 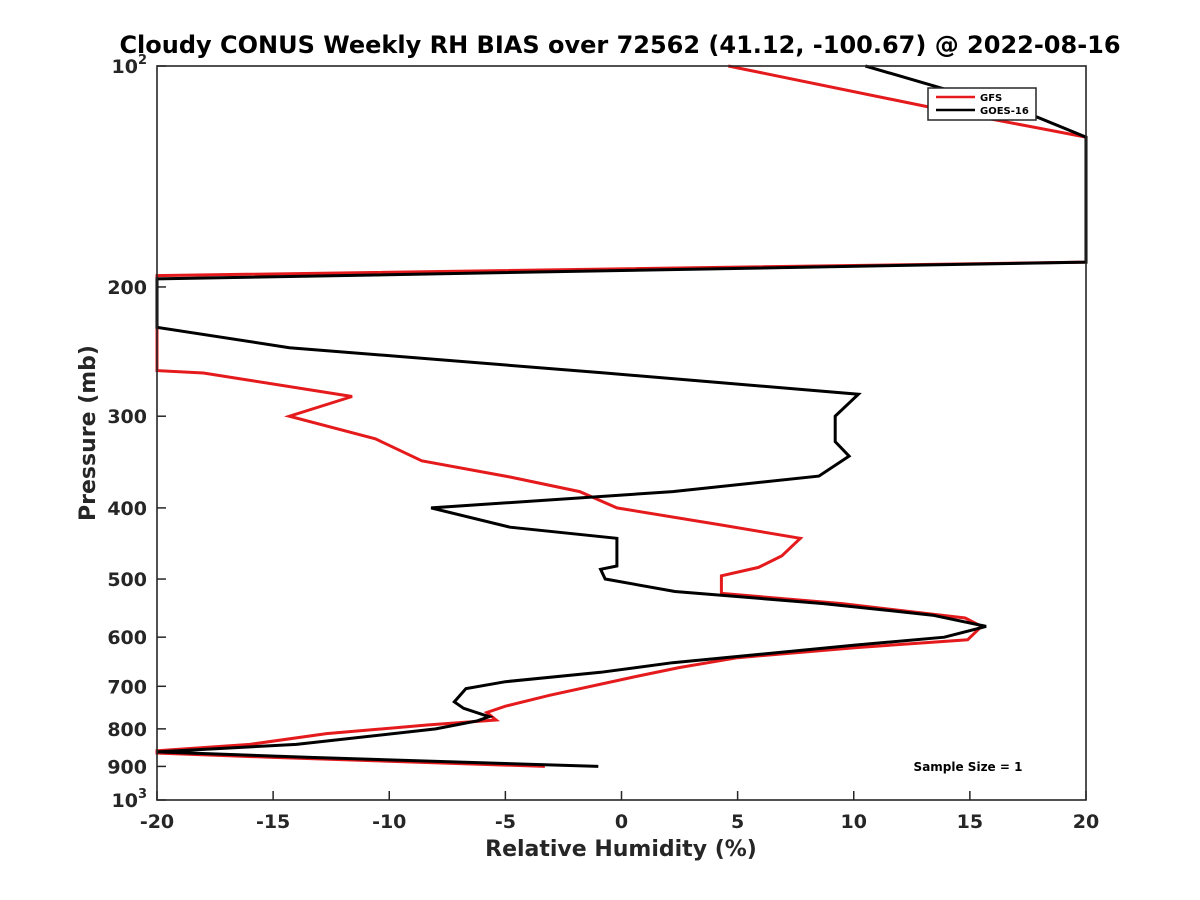 What do you see at coordinates (88, 433) in the screenshot?
I see `y-axis-label: Pressure (mb)` at bounding box center [88, 433].